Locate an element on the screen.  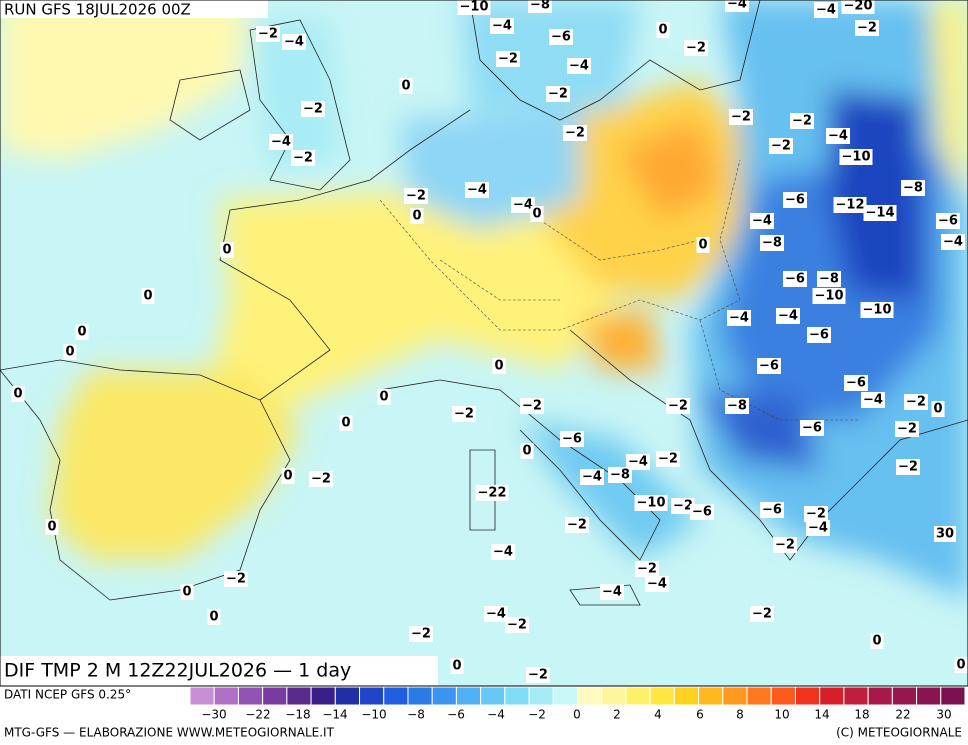
colorbar-tick-label: −4 is located at coordinates (496, 715).